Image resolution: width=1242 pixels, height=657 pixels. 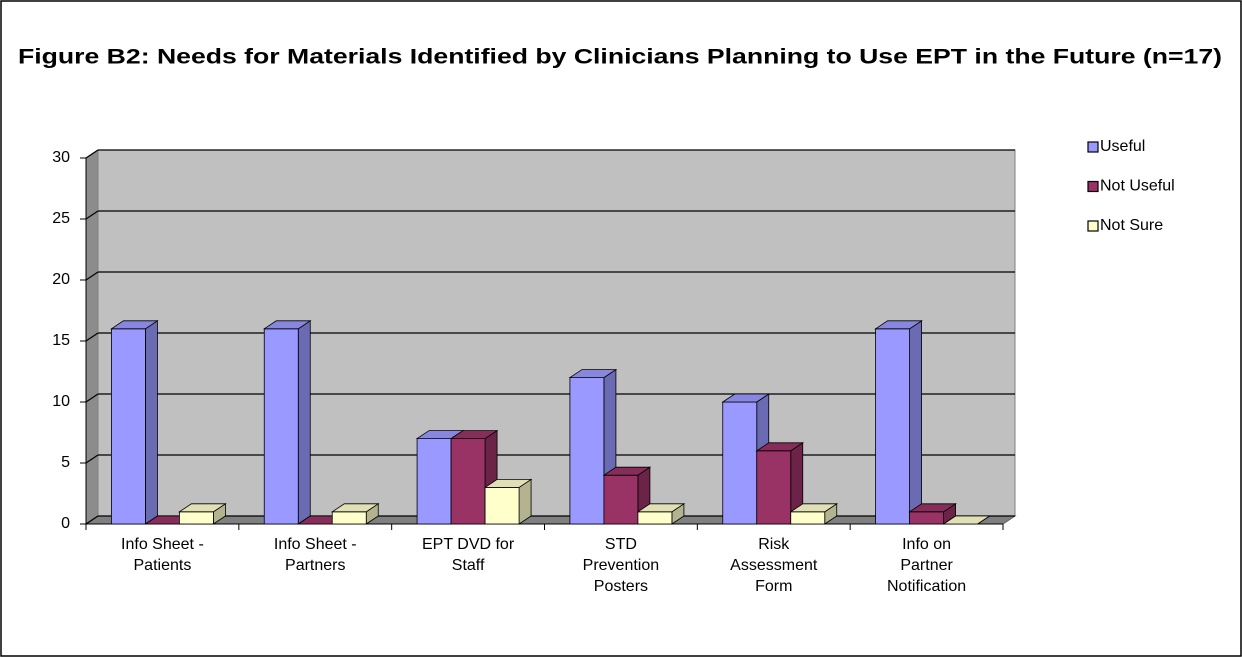 What do you see at coordinates (1122, 146) in the screenshot?
I see `legend-label: Useful` at bounding box center [1122, 146].